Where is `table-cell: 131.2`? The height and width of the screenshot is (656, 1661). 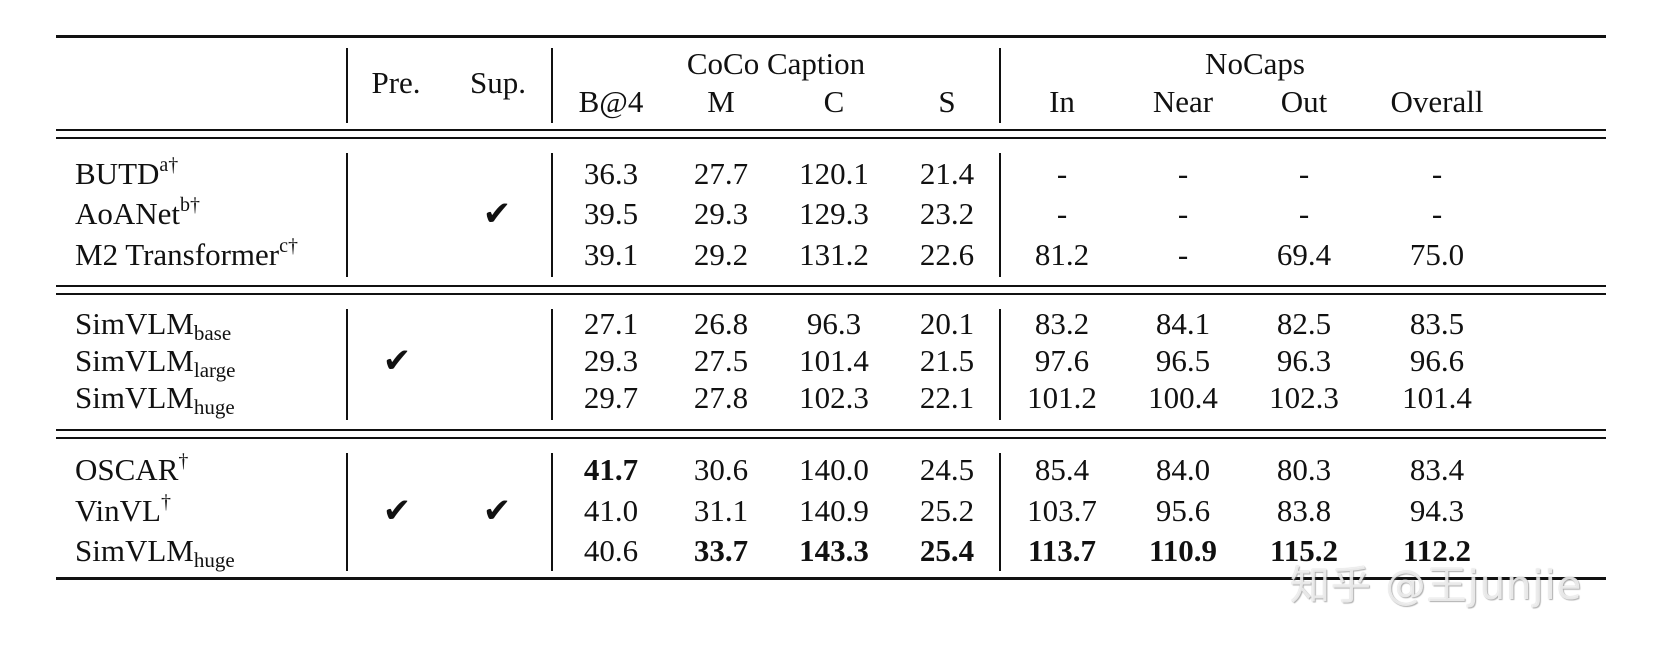
table-cell: 131.2 is located at coordinates (834, 254).